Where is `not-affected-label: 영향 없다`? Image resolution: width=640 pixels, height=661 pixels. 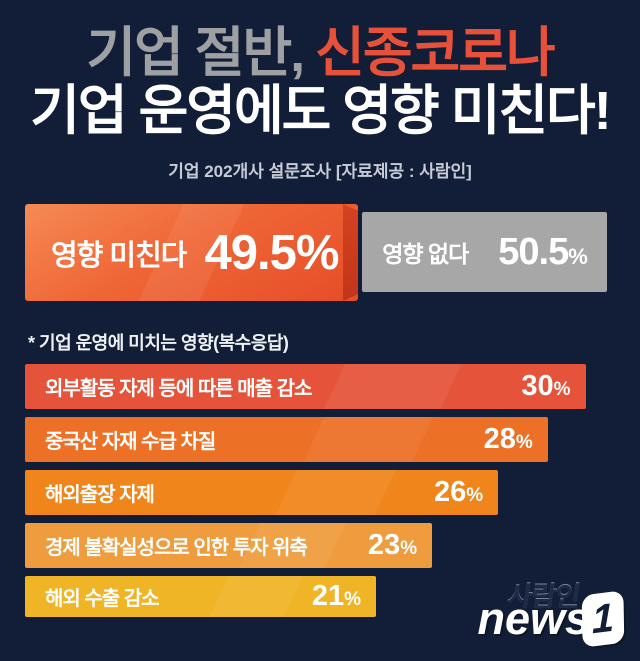 not-affected-label: 영향 없다 is located at coordinates (425, 254).